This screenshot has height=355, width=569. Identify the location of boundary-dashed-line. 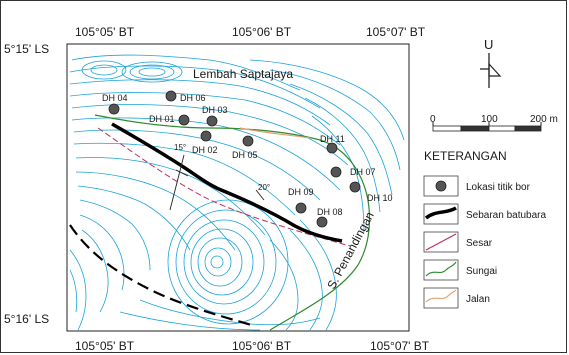
(162, 276).